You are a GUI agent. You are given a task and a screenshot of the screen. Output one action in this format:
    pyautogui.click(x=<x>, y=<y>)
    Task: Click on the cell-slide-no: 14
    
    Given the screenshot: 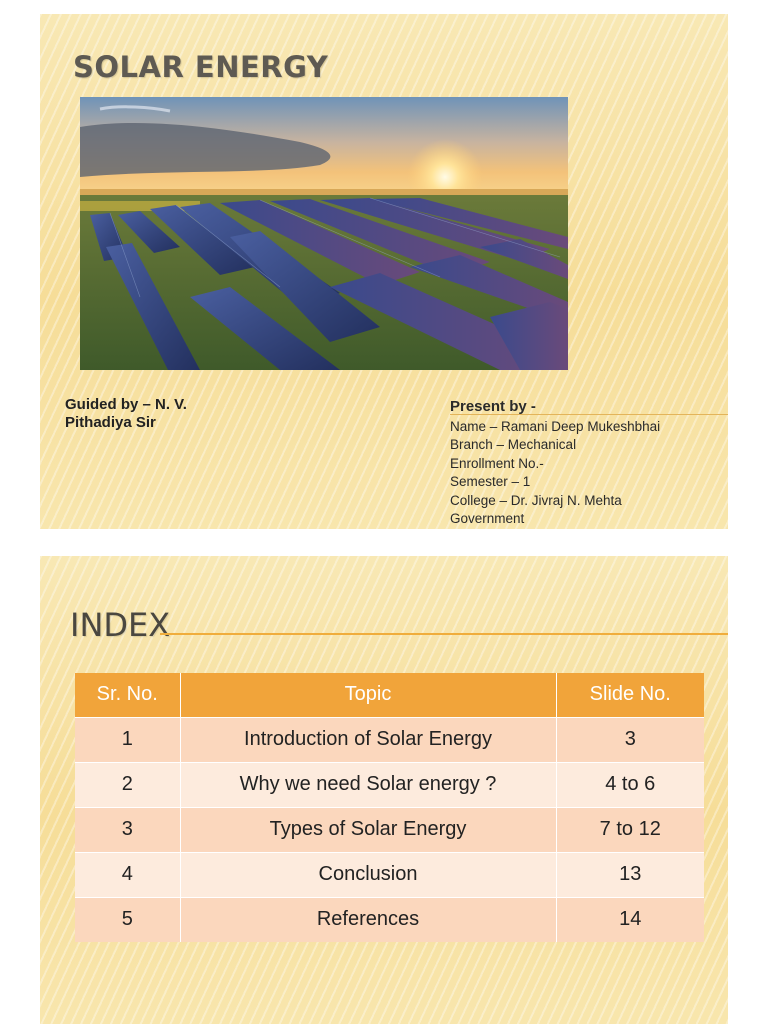 What is the action you would take?
    pyautogui.click(x=630, y=919)
    